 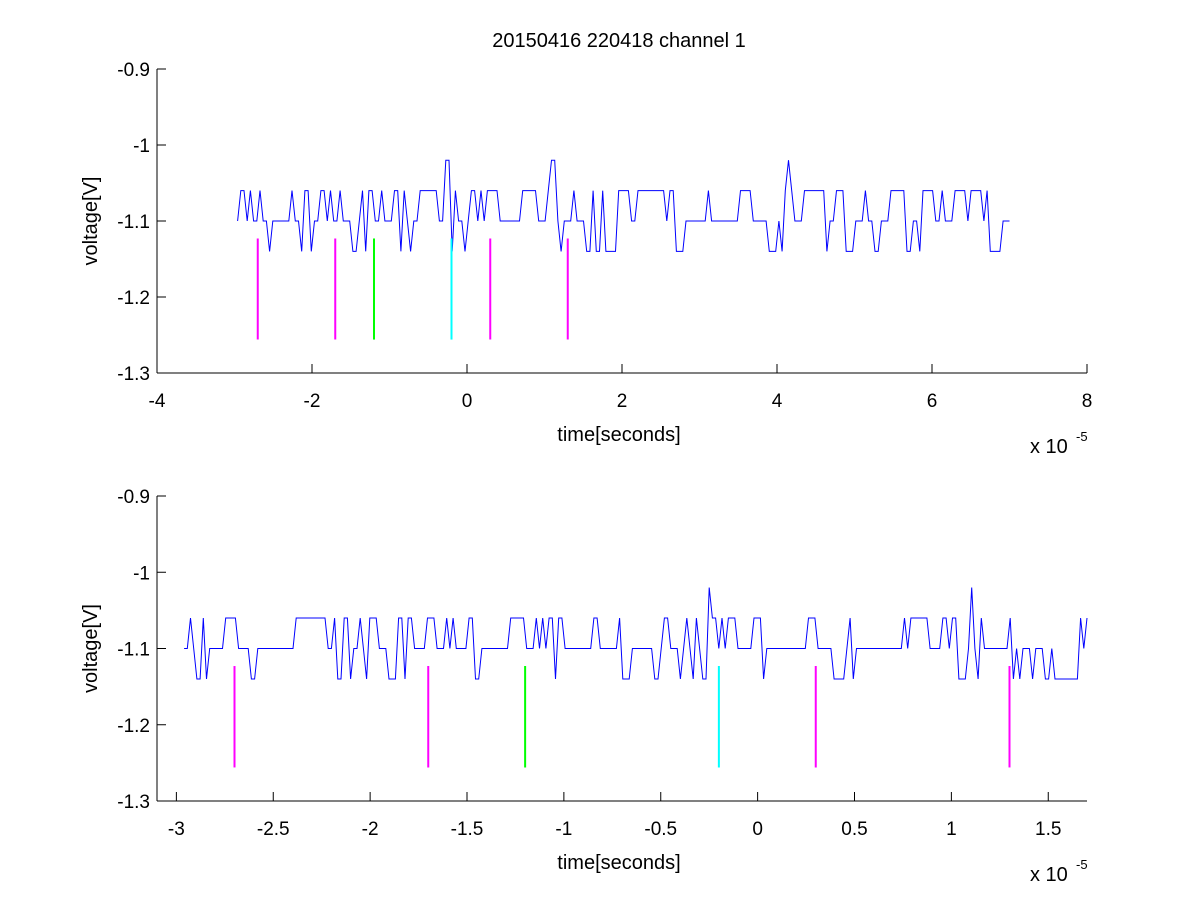 What do you see at coordinates (1087, 401) in the screenshot?
I see `x-tick-label: 8` at bounding box center [1087, 401].